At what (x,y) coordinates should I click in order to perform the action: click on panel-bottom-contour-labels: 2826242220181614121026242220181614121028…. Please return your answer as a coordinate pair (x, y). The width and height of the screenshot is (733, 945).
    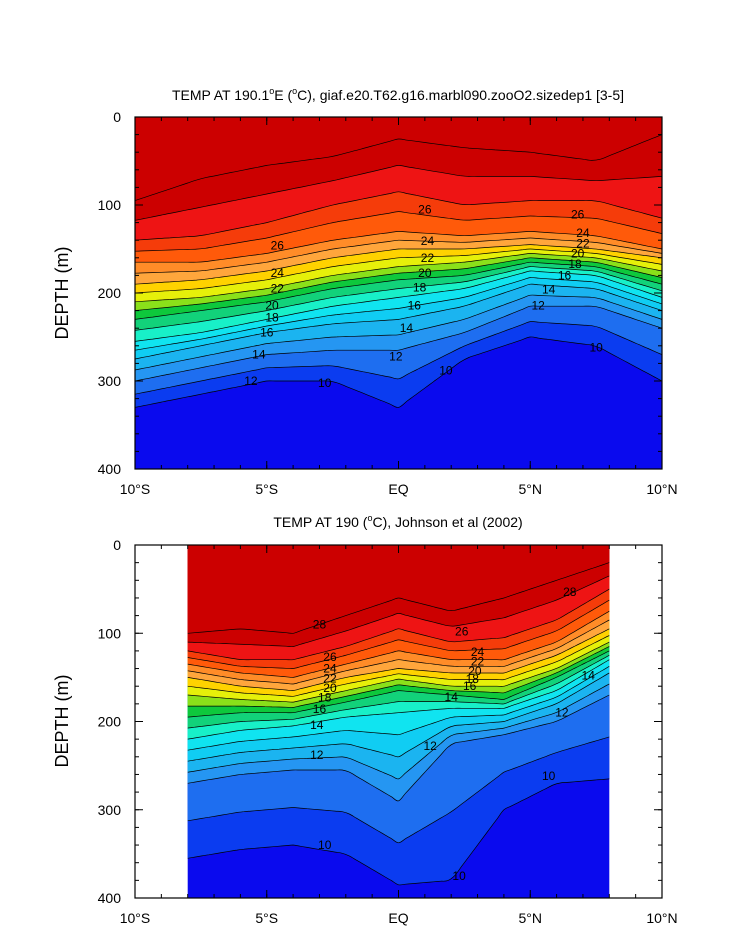
    Looking at the image, I should click on (453, 734).